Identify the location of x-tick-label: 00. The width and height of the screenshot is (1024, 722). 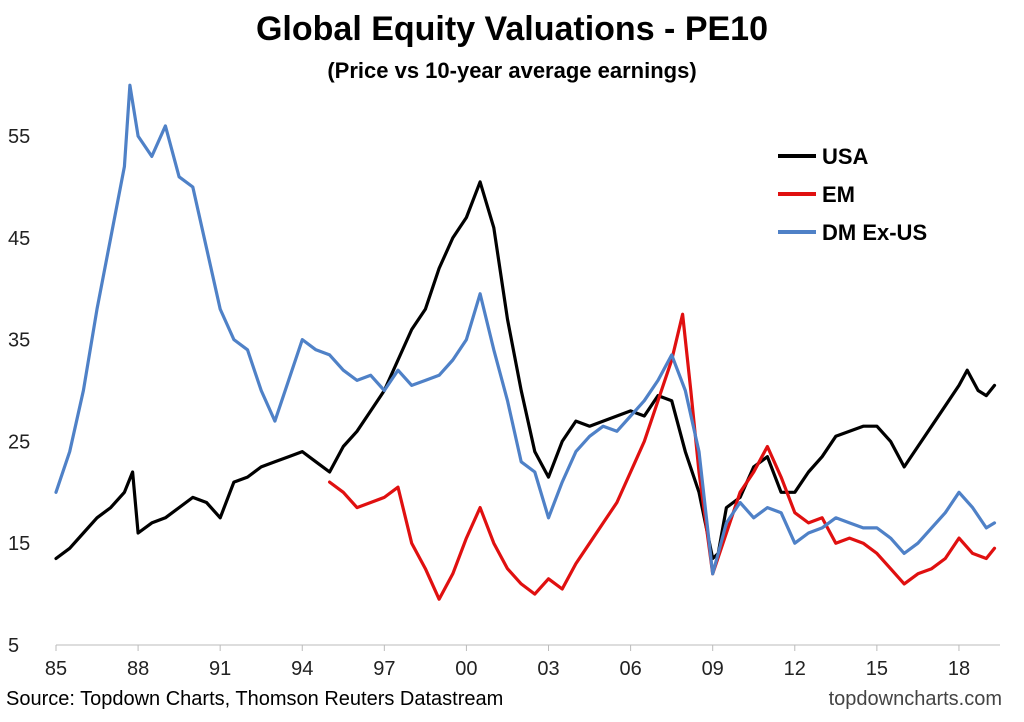
(466, 669).